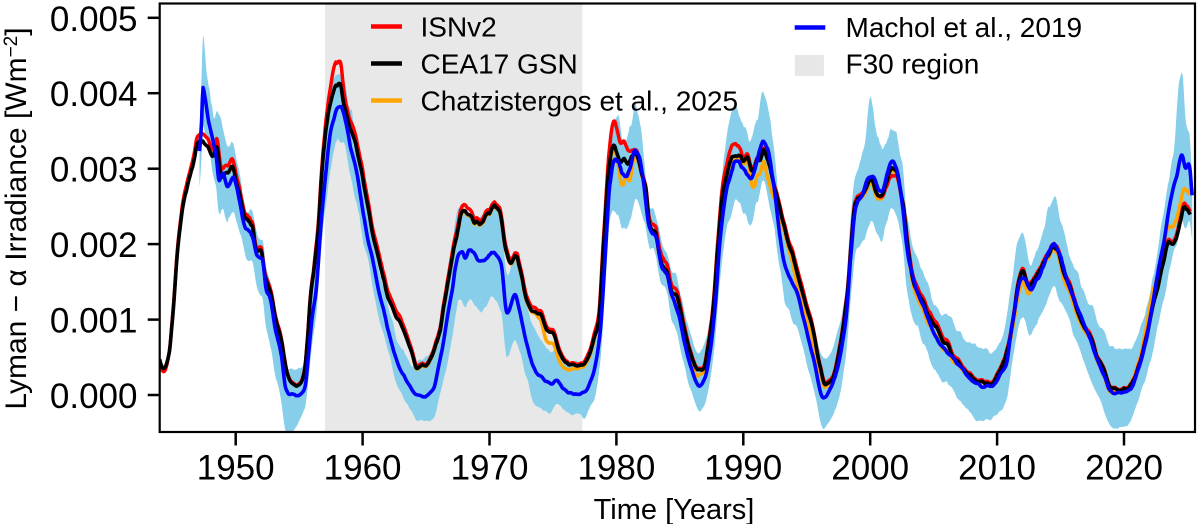 This screenshot has height=524, width=1200. I want to click on svg-text: 2000, so click(870, 468).